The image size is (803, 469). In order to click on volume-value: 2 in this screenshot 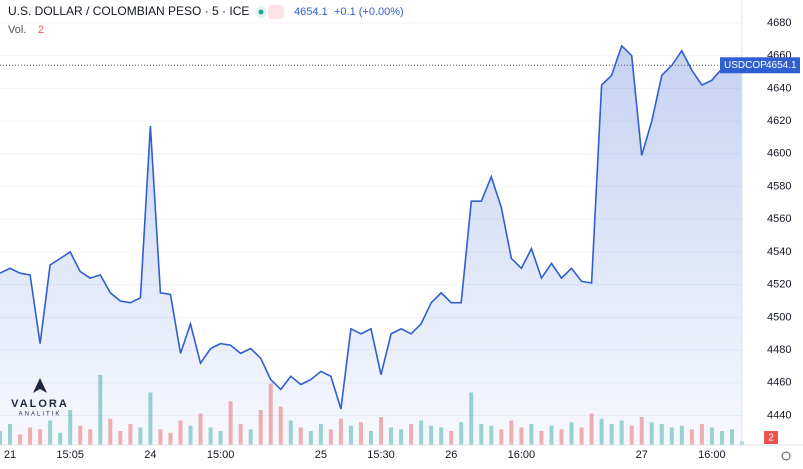, I will do `click(41, 30)`.